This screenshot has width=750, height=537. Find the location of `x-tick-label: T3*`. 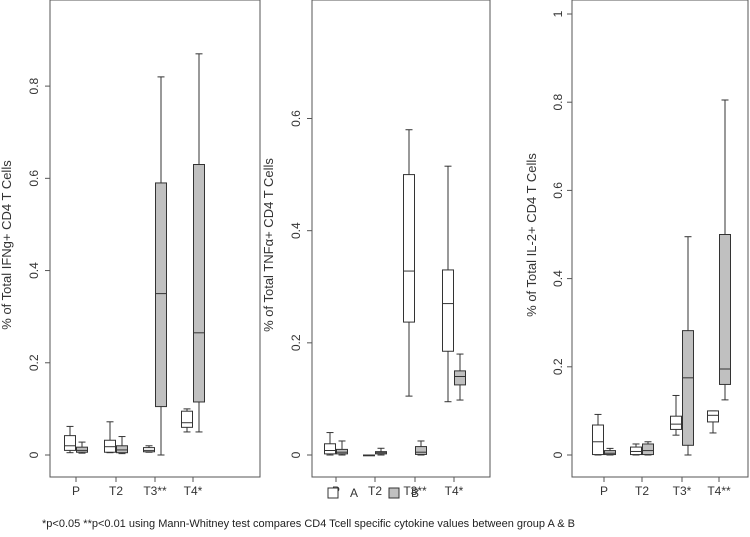

x-tick-label: T3* is located at coordinates (682, 491).